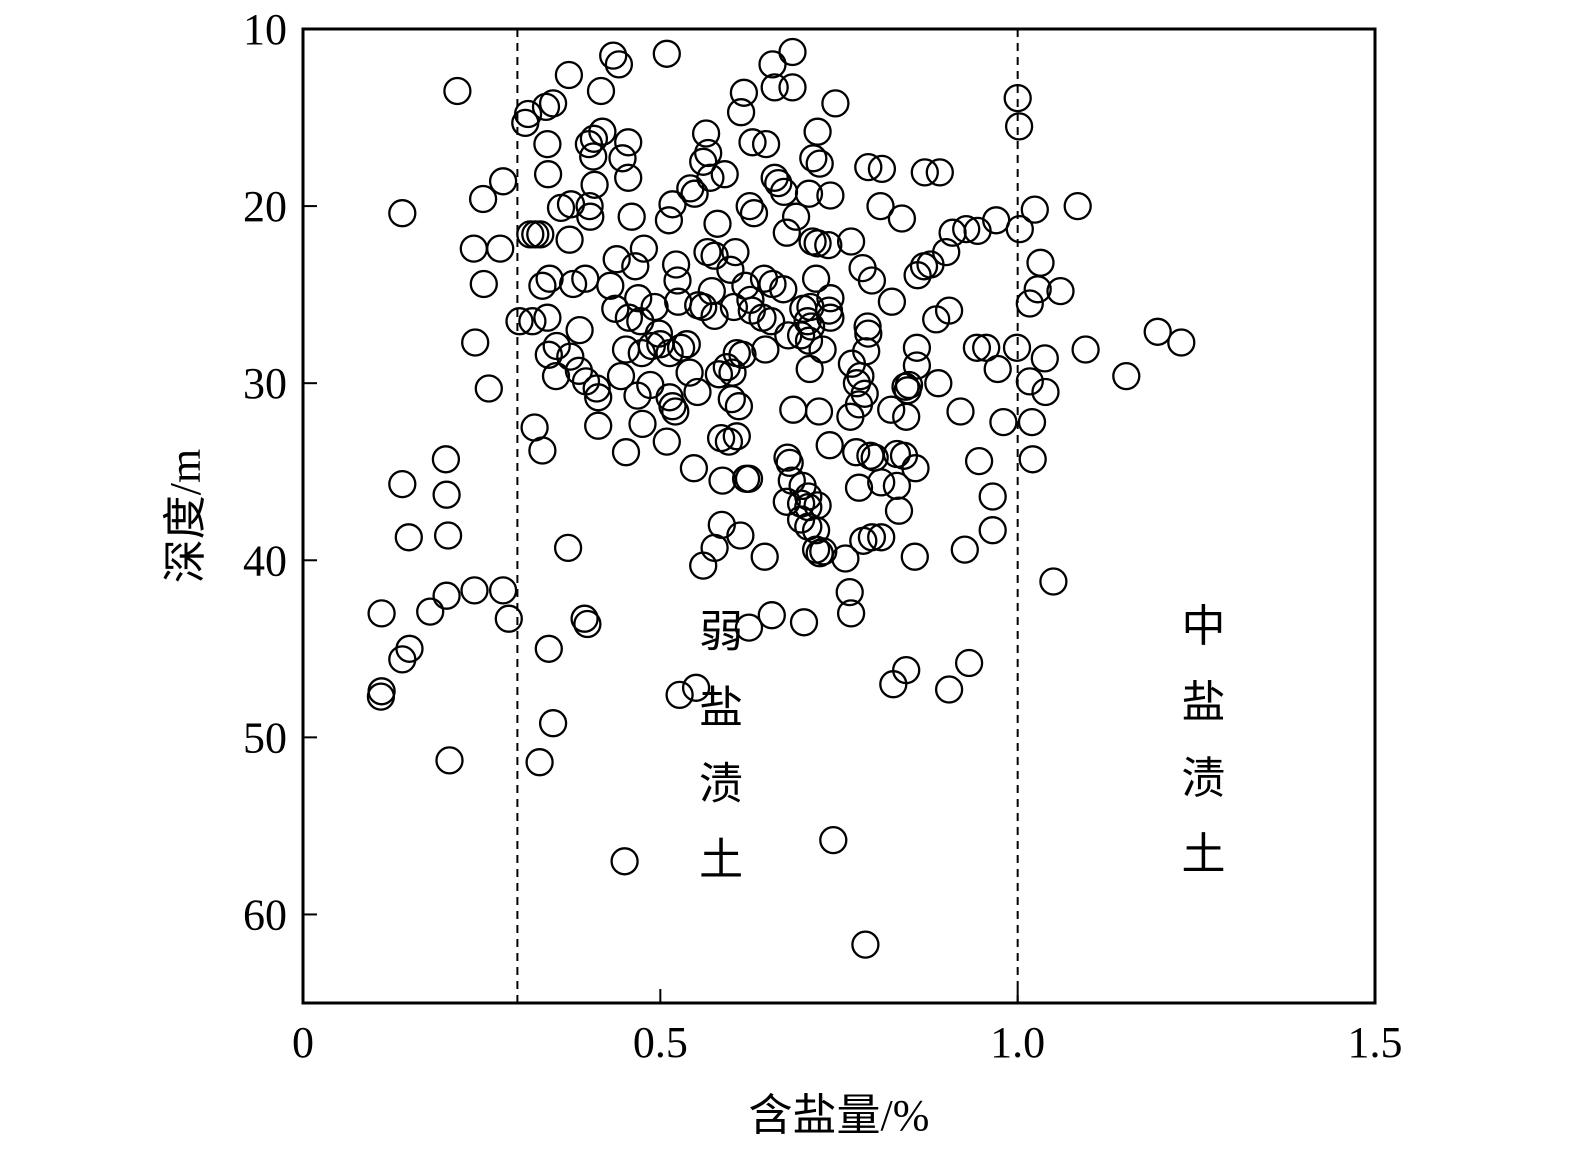  What do you see at coordinates (265, 29) in the screenshot?
I see `y-tick-label: 10` at bounding box center [265, 29].